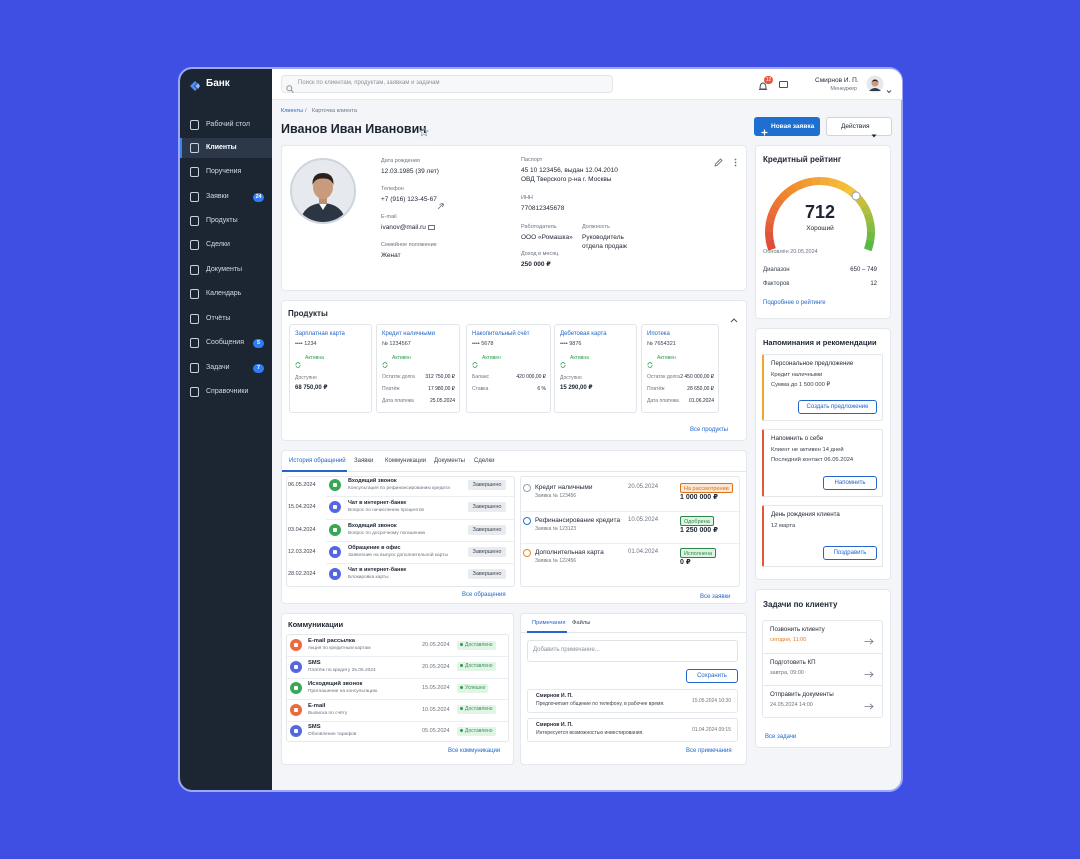 This screenshot has height=859, width=1080. Describe the element at coordinates (447, 84) in the screenshot. I see `search-box` at that location.